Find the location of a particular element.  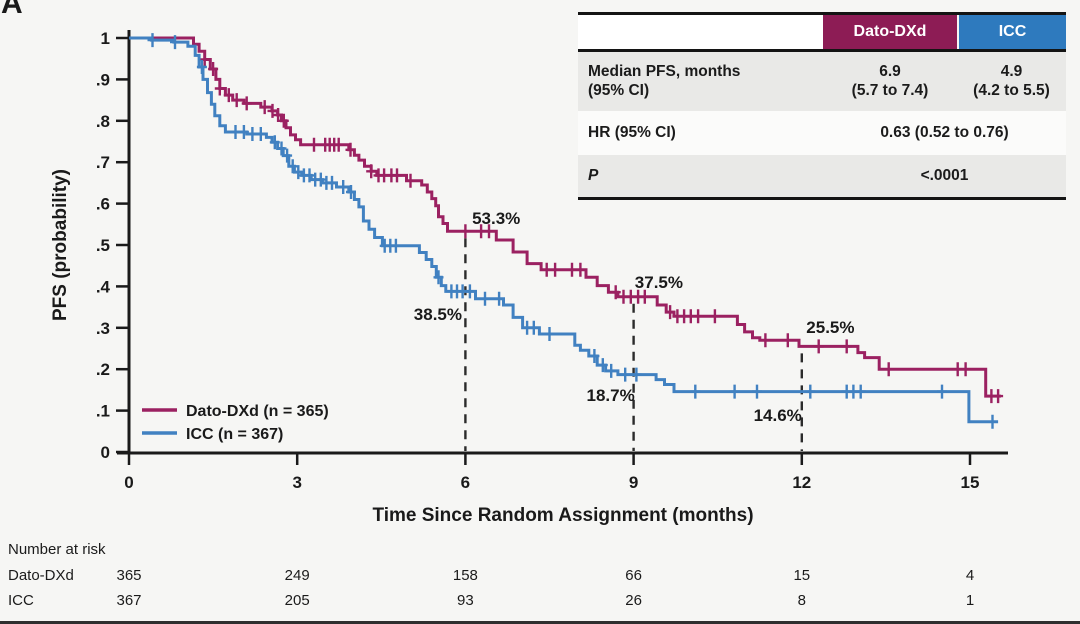

stats-header-cell-icc: ICC is located at coordinates (1011, 32).